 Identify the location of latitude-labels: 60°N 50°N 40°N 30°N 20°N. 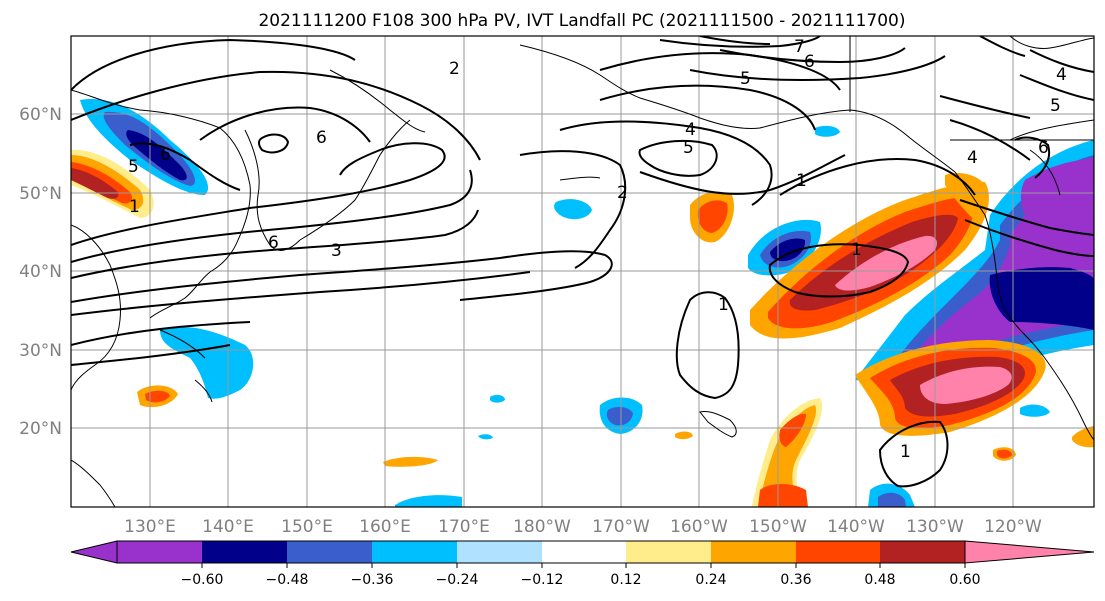
(40, 272).